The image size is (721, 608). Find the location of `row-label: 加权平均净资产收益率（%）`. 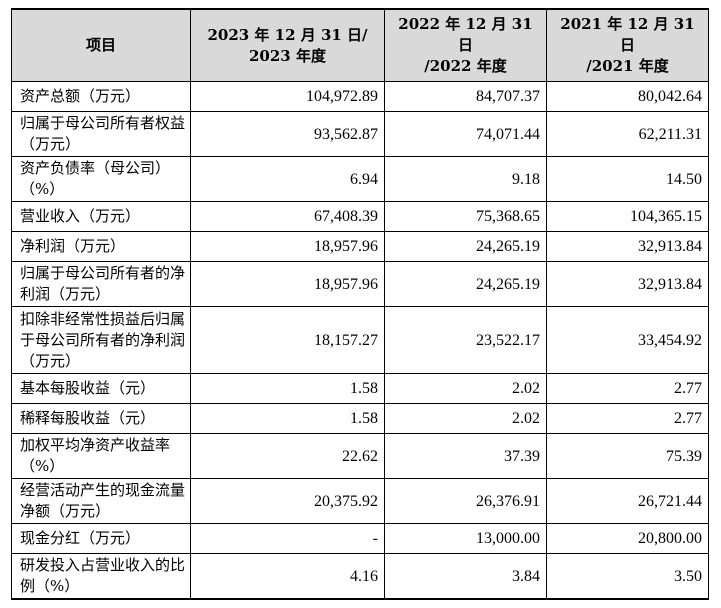

row-label: 加权平均净资产收益率（%） is located at coordinates (101, 456).